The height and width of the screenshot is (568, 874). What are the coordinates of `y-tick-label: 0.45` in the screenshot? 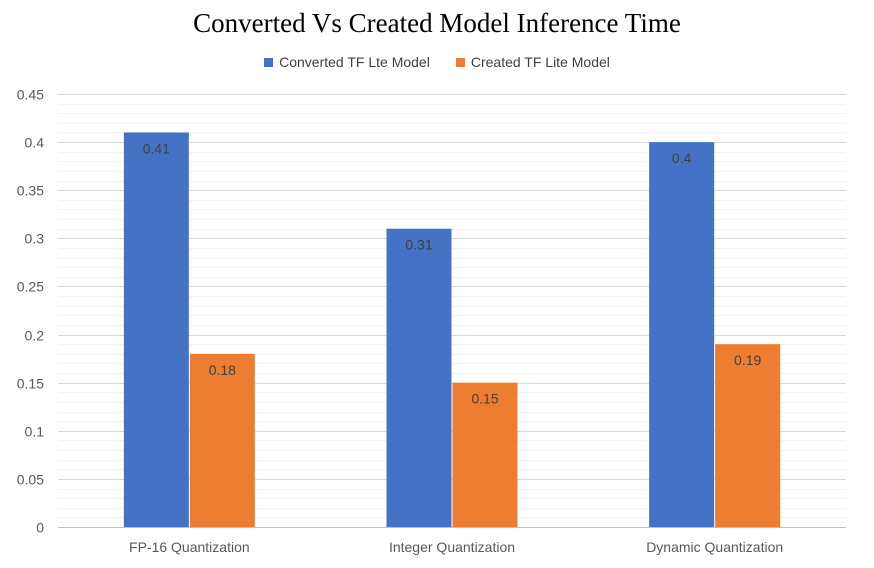 It's located at (30, 95).